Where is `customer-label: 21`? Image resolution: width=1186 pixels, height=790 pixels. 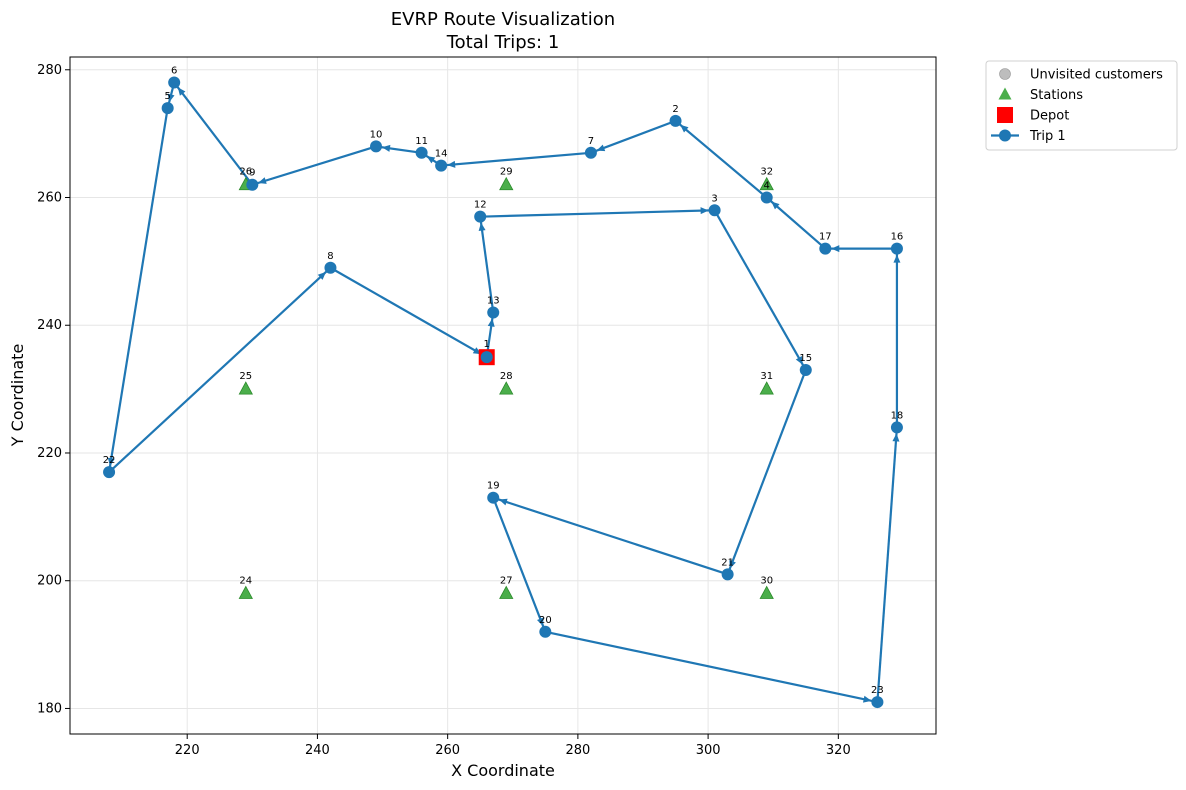
customer-label: 21 is located at coordinates (727, 562).